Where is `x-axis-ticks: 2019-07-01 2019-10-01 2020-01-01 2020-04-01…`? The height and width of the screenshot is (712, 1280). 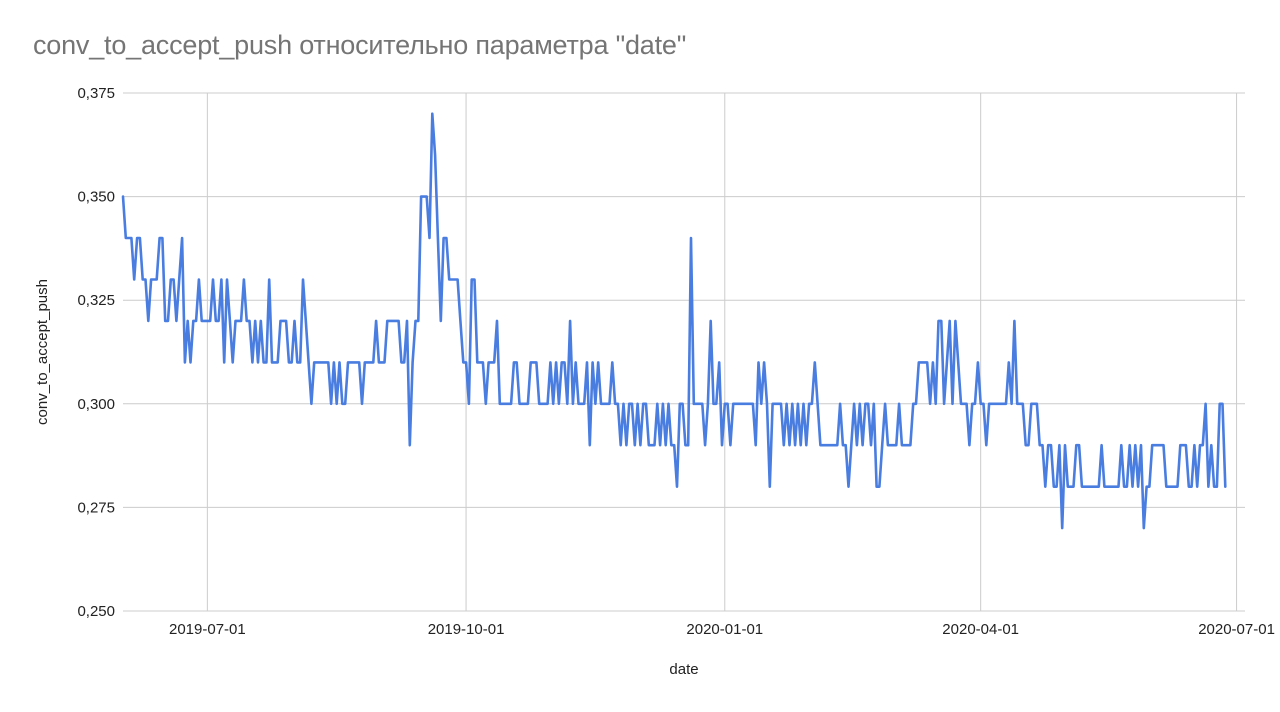 x-axis-ticks: 2019-07-01 2019-10-01 2020-01-01 2020-04-01… is located at coordinates (722, 629).